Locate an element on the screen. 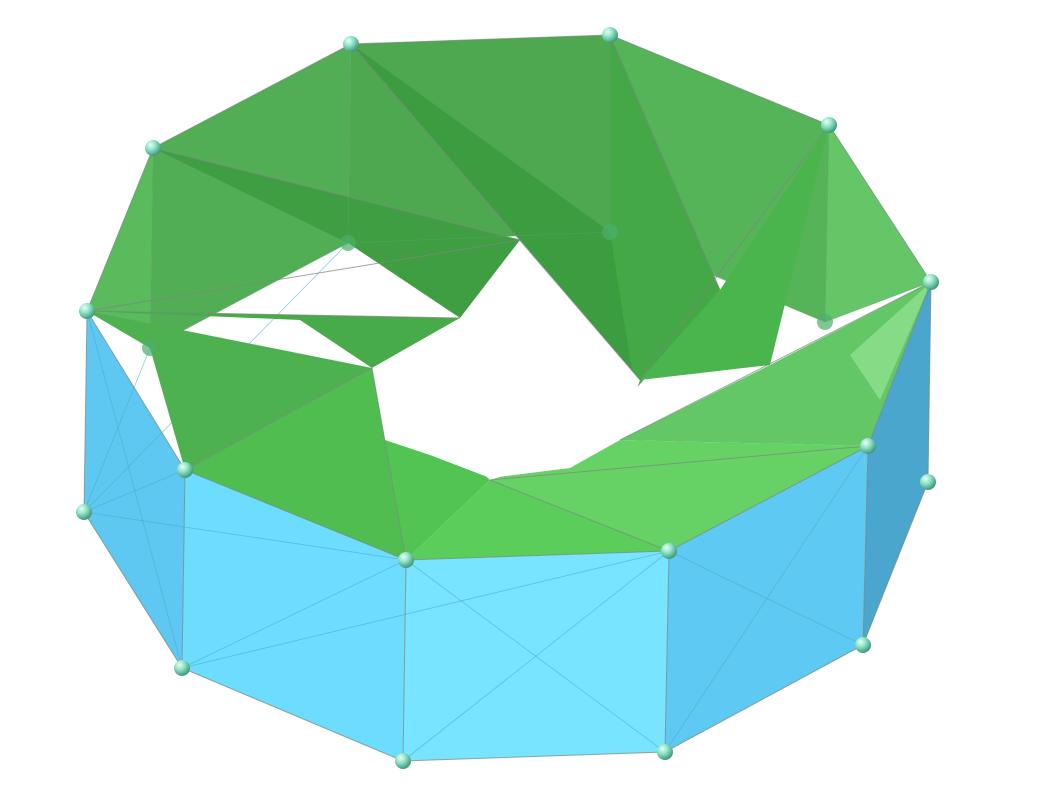 The width and height of the screenshot is (1045, 798). center-hole is located at coordinates (506, 398).